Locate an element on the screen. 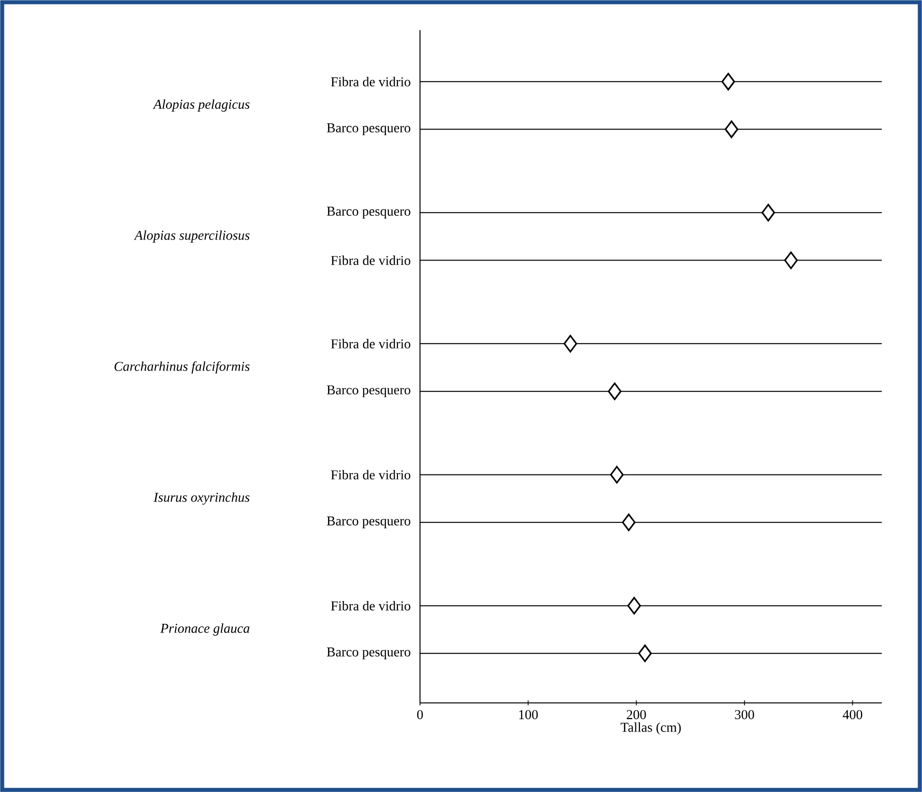 This screenshot has height=792, width=922. text: Carcharhinus falciformis is located at coordinates (182, 367).